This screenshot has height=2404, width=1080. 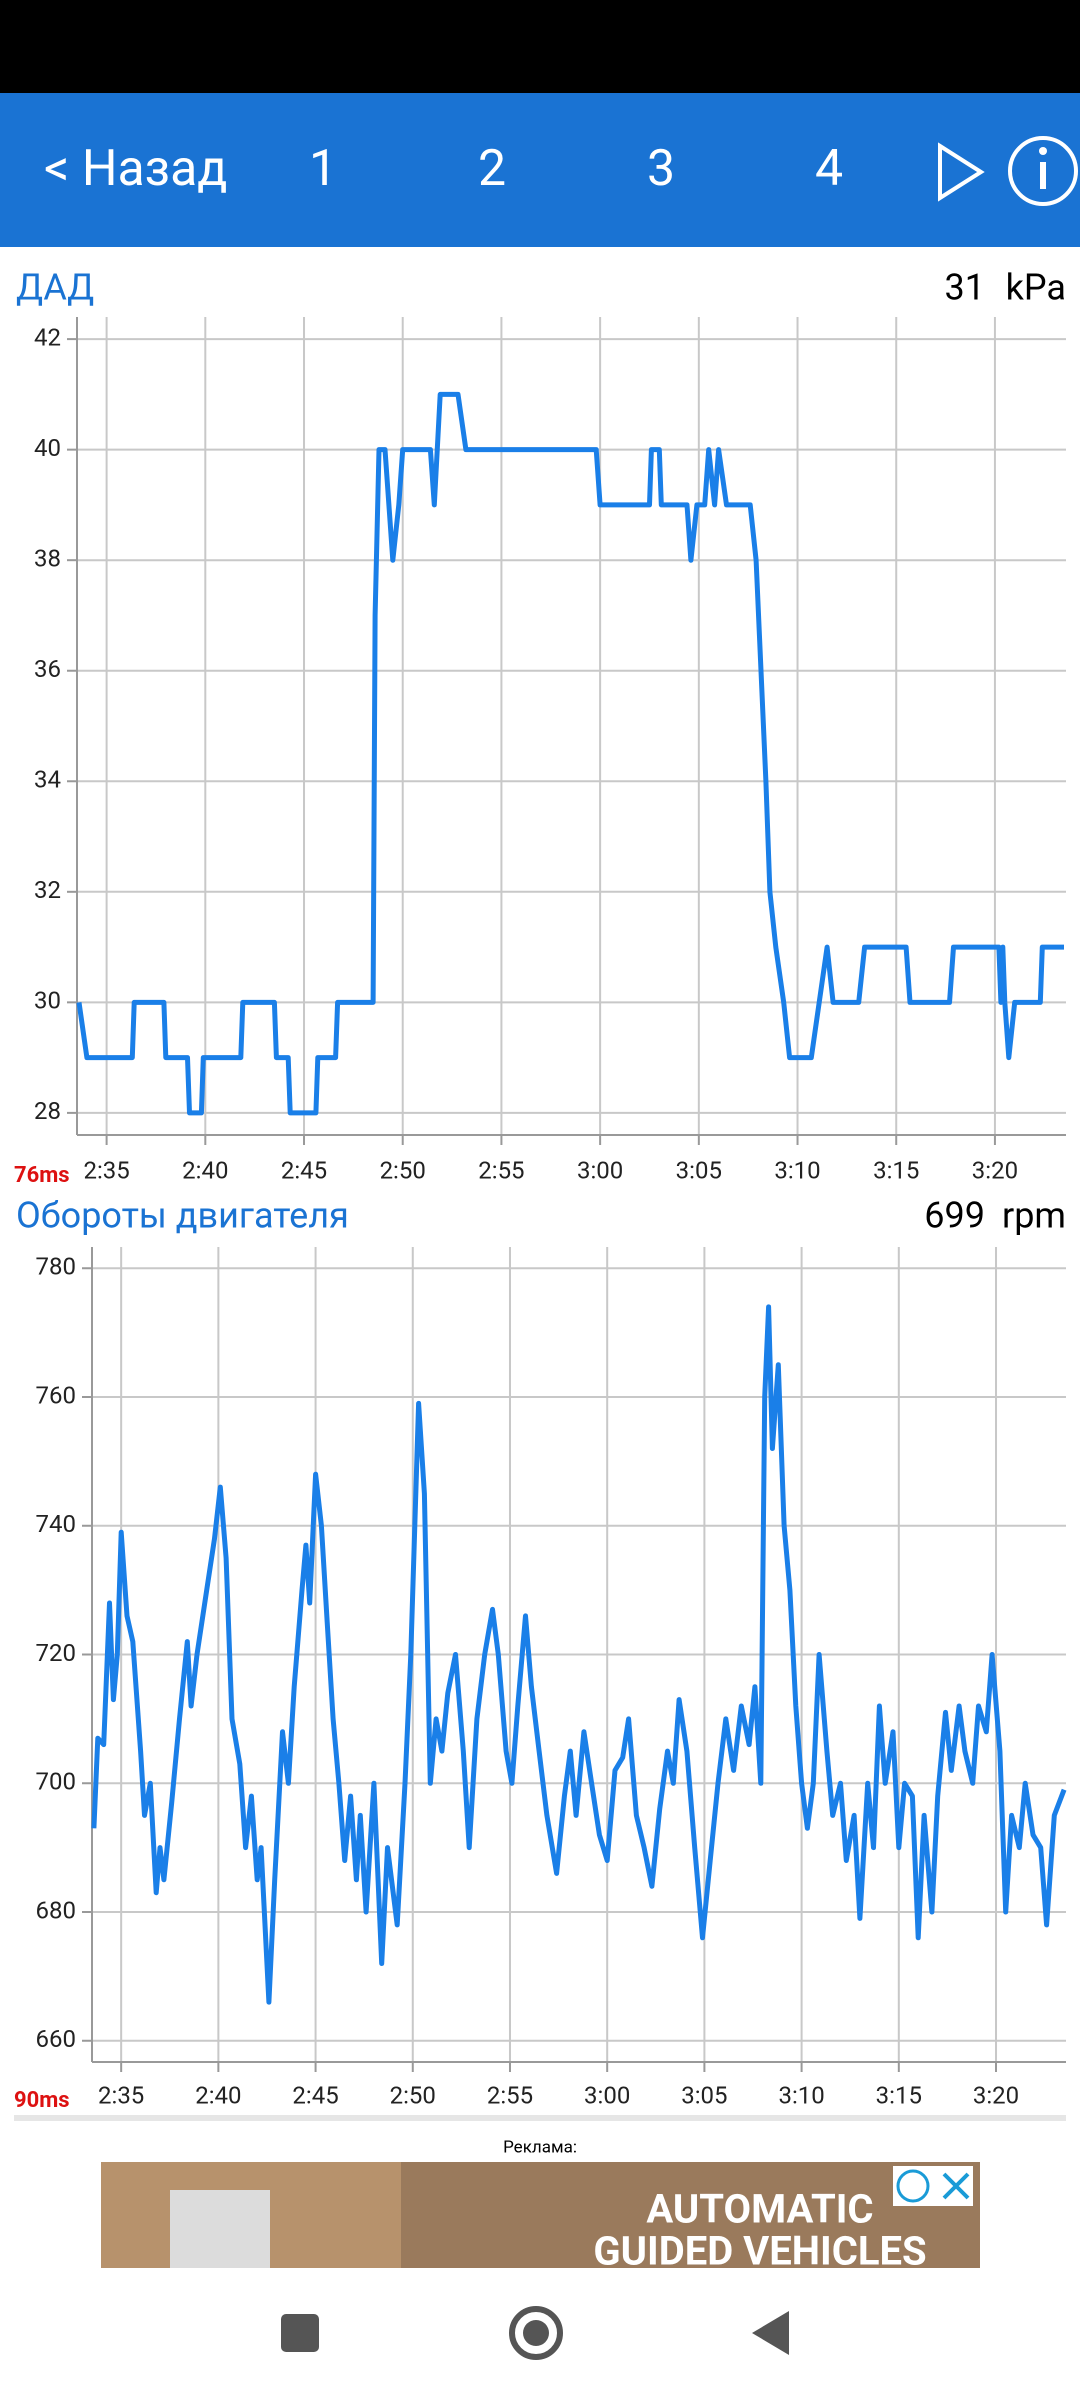 I want to click on ad-close, so click(x=956, y=2186).